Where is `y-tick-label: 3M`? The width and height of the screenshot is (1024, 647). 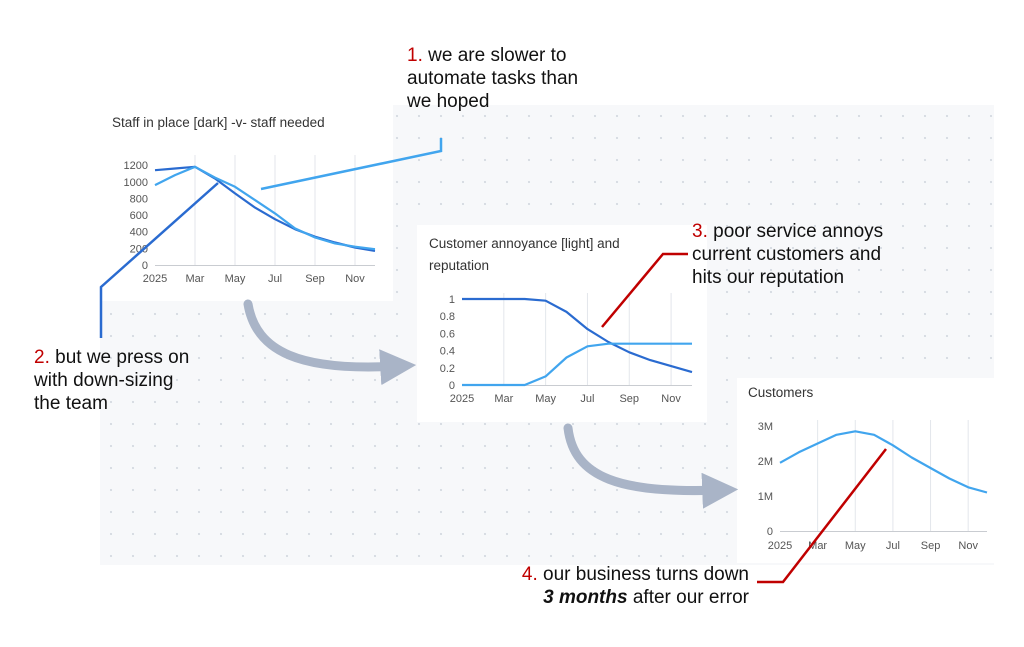 y-tick-label: 3M is located at coordinates (765, 427).